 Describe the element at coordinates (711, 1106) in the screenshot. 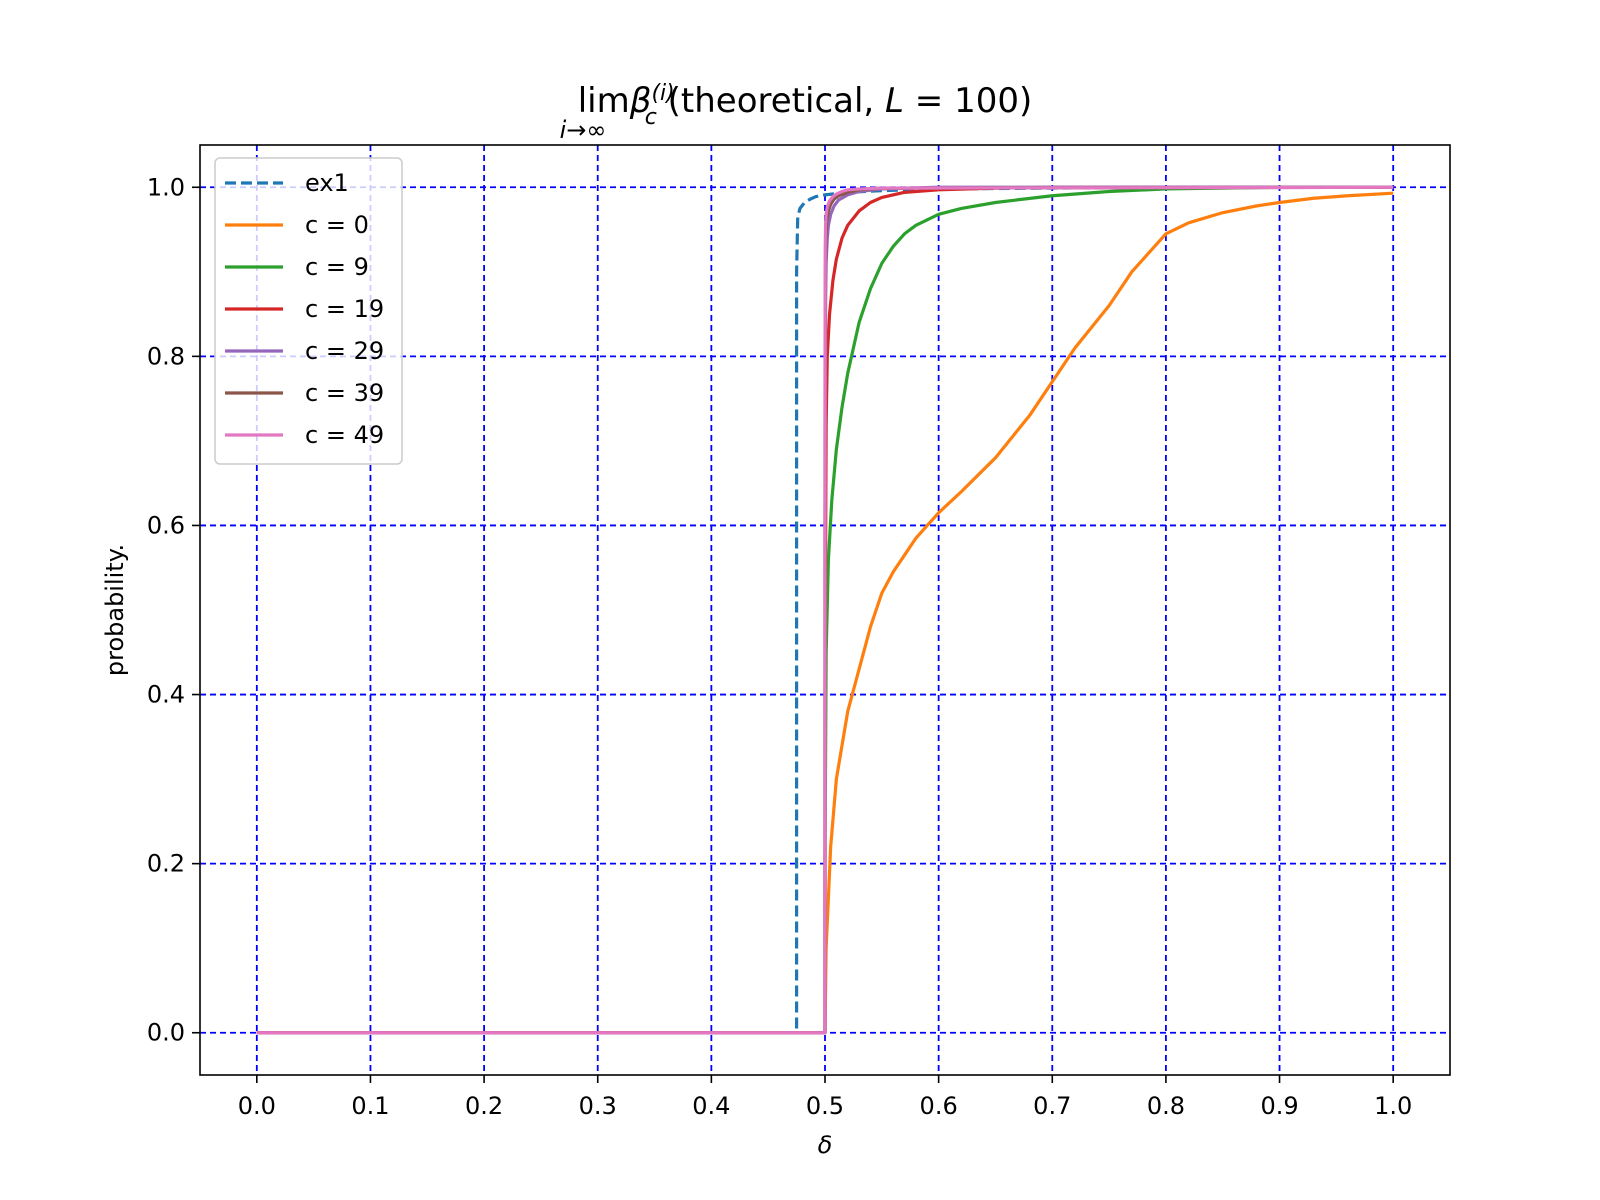

I see `x-tick-label: 0.4` at that location.